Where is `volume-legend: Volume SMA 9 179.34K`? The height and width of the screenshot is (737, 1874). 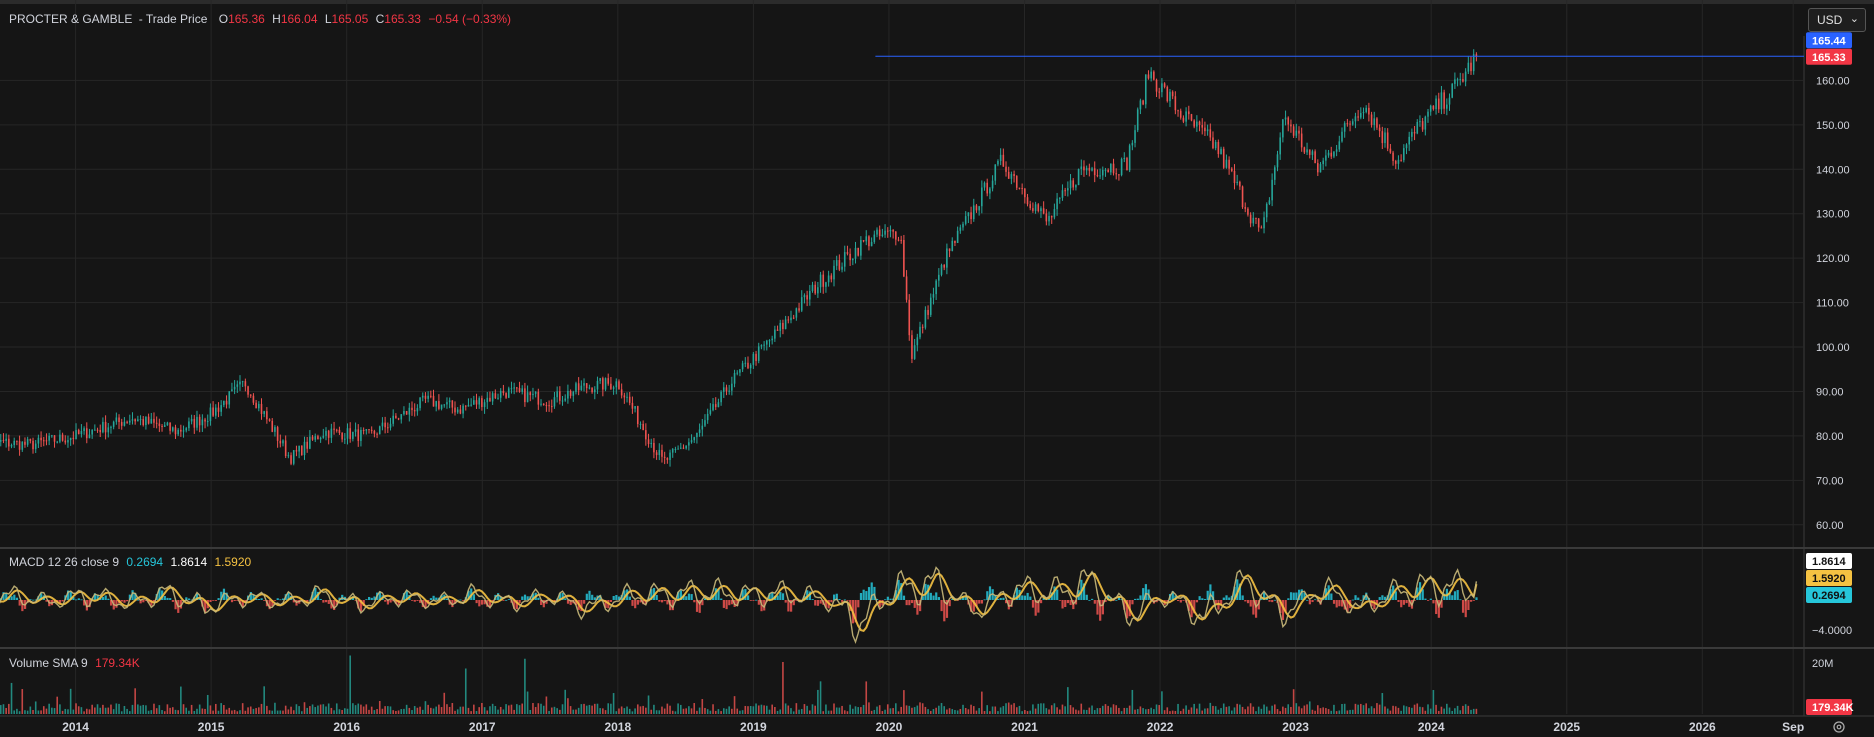 volume-legend: Volume SMA 9 179.34K is located at coordinates (74, 663).